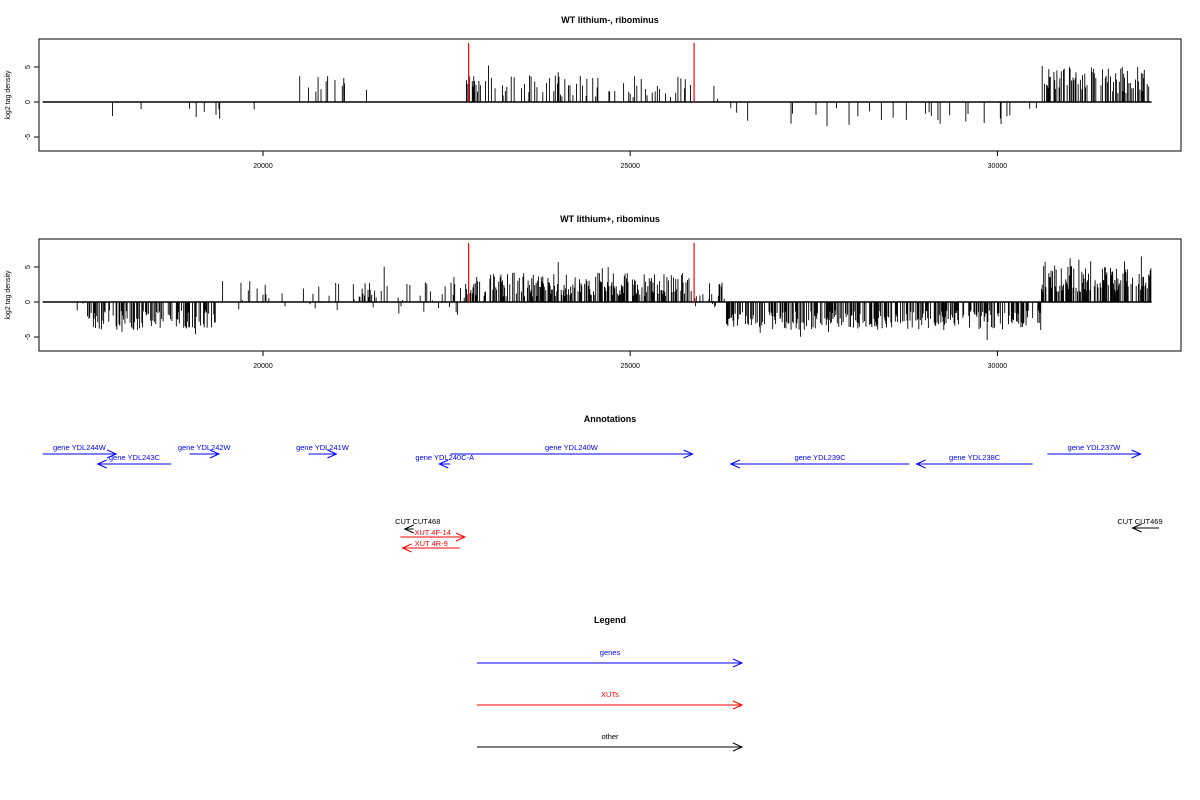 This screenshot has height=800, width=1200. I want to click on legend-items: genes XUTs other, so click(610, 700).